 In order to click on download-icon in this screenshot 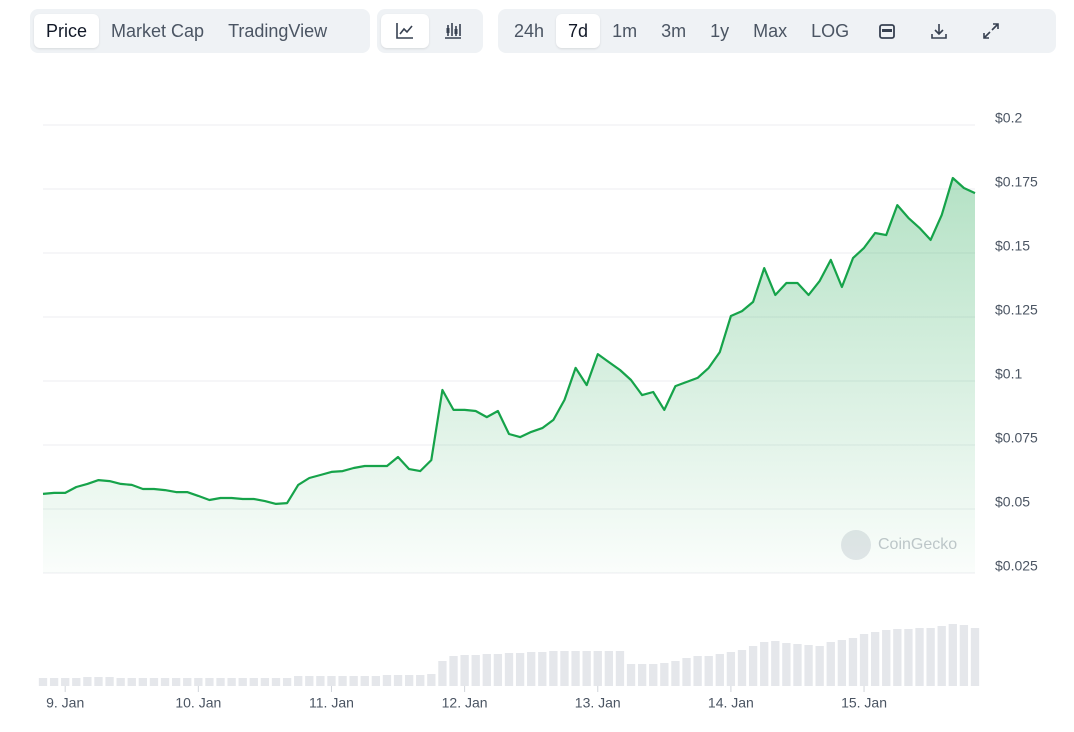, I will do `click(939, 31)`.